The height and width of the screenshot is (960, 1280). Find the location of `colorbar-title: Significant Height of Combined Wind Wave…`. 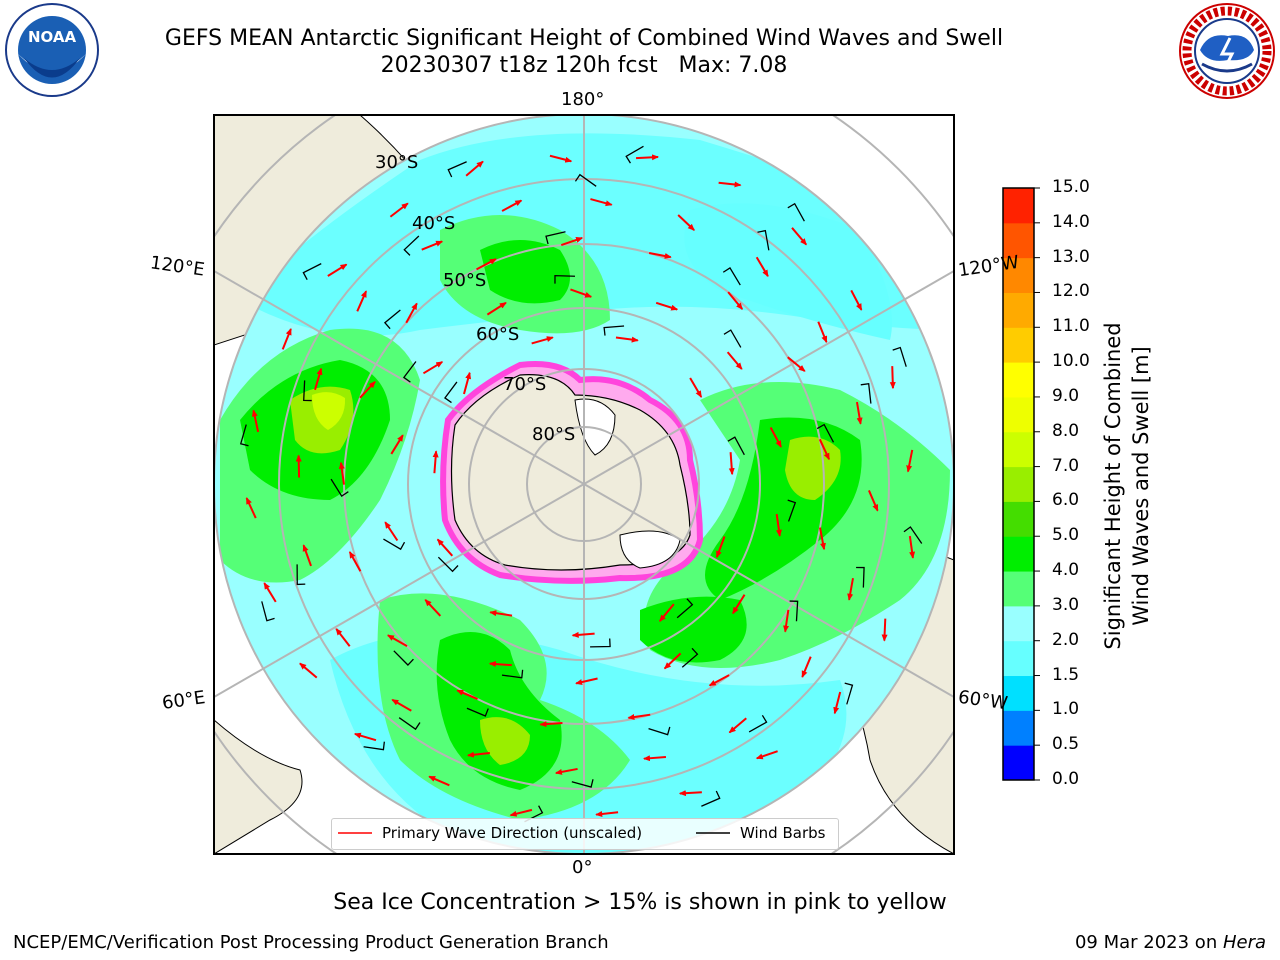

colorbar-title: Significant Height of Combined Wind Wave… is located at coordinates (1127, 485).